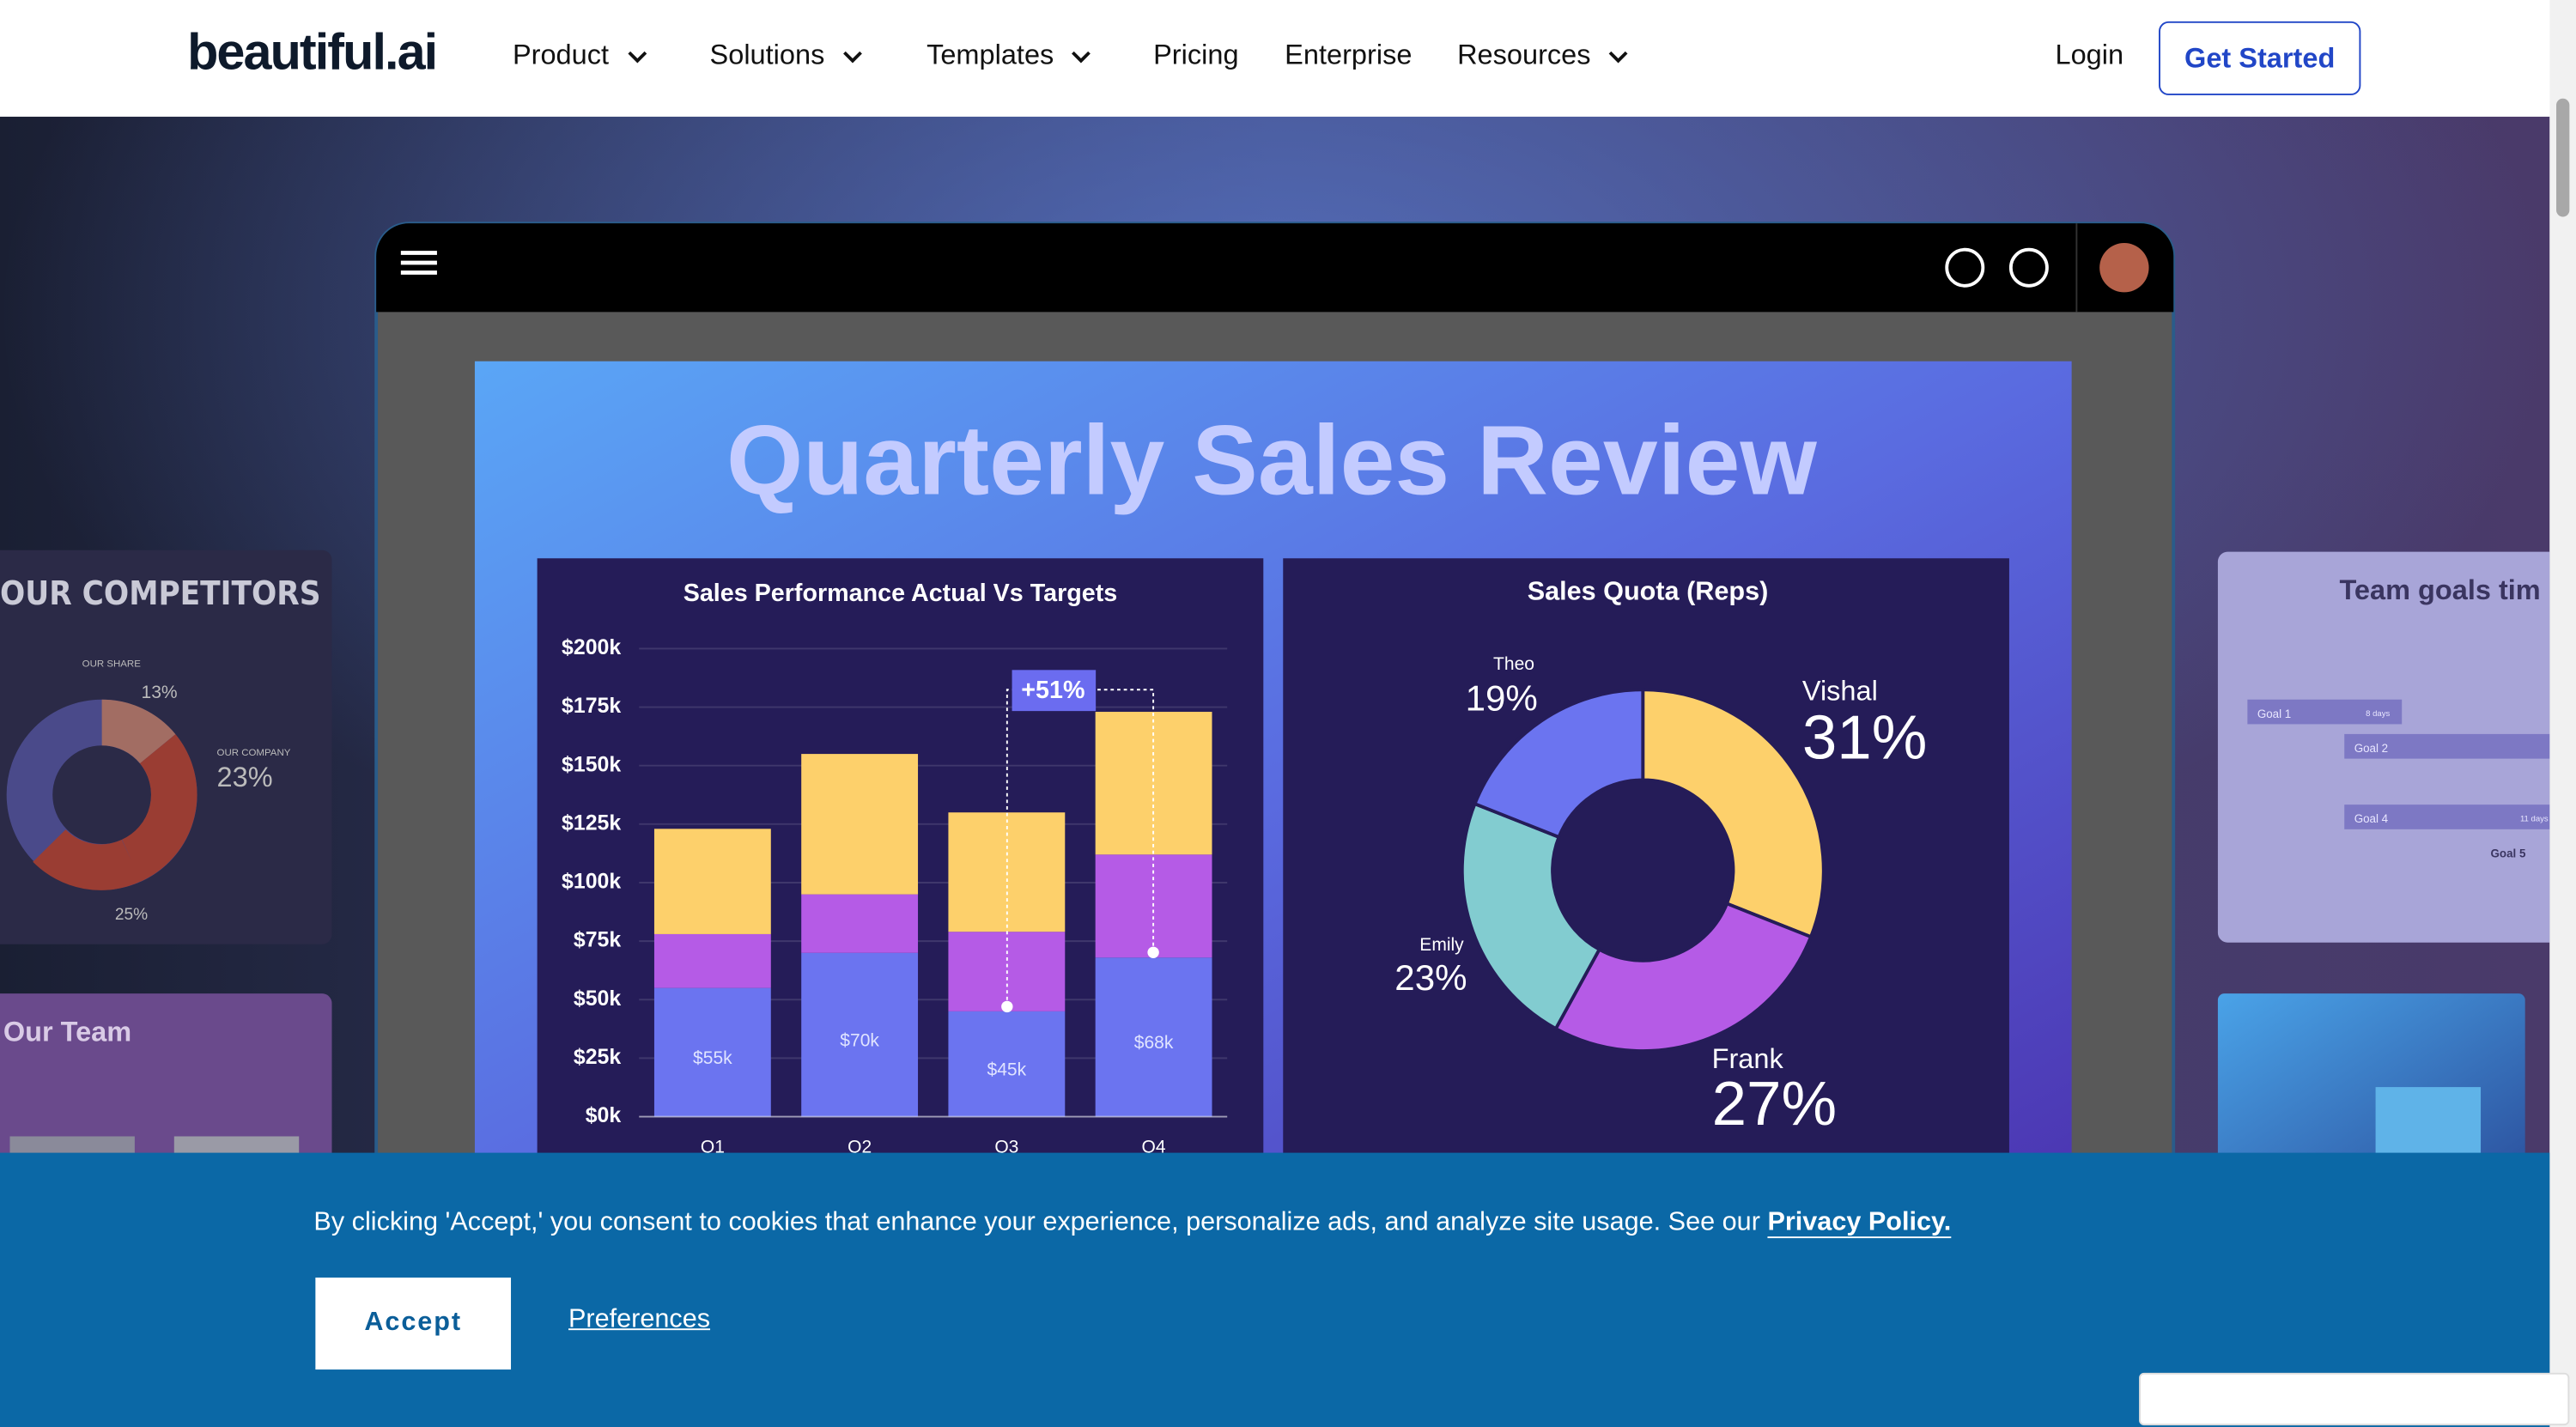  What do you see at coordinates (2354, 1399) in the screenshot?
I see `ime-toolbar` at bounding box center [2354, 1399].